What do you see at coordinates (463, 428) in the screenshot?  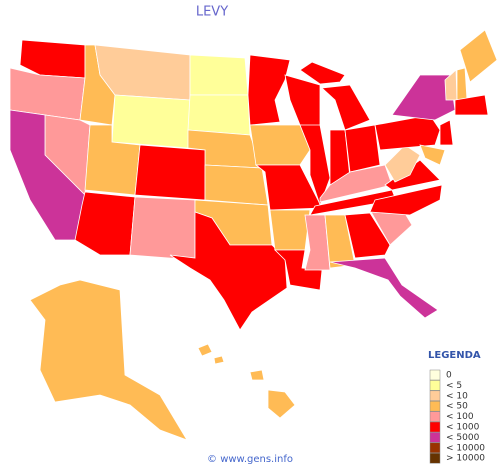 I see `legend-label: < 1000` at bounding box center [463, 428].